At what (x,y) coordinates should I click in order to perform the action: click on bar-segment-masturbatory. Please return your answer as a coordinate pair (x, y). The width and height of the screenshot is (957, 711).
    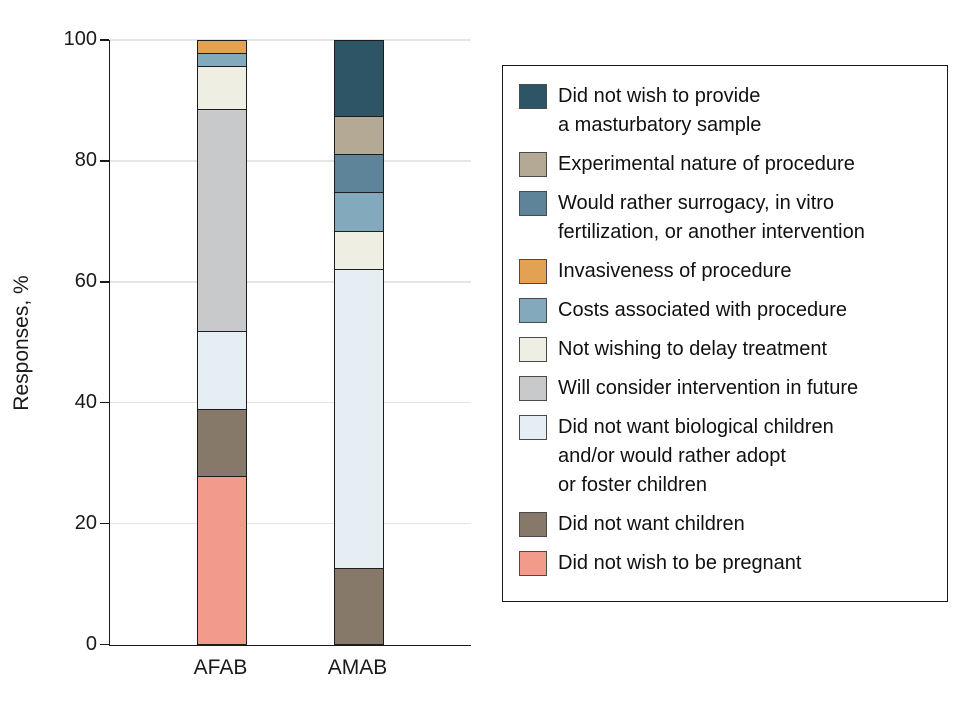
    Looking at the image, I should click on (358, 79).